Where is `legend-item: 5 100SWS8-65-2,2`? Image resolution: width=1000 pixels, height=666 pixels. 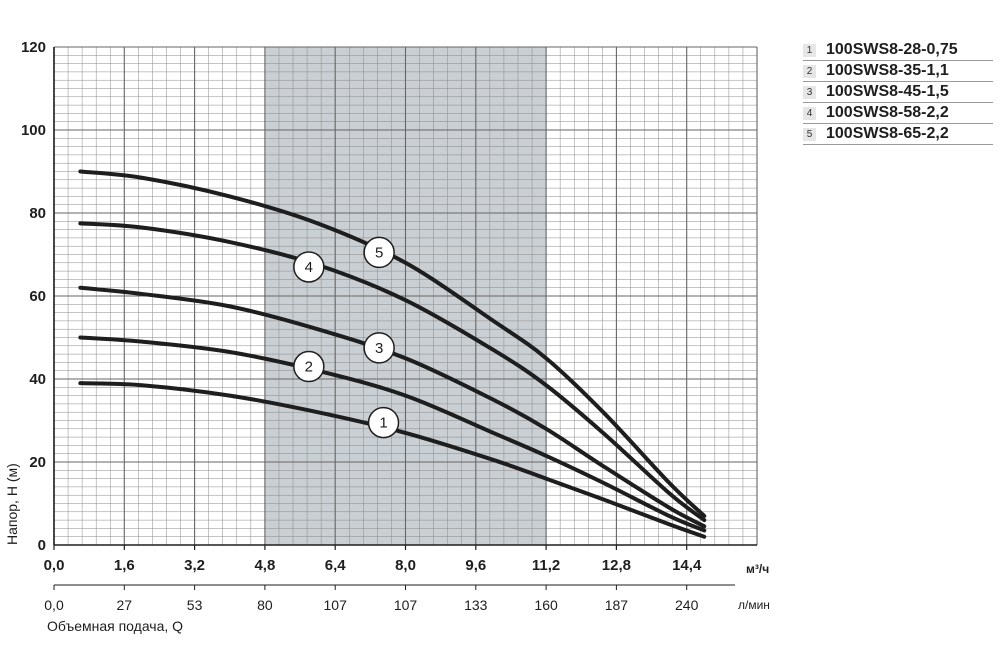 legend-item: 5 100SWS8-65-2,2 is located at coordinates (898, 134).